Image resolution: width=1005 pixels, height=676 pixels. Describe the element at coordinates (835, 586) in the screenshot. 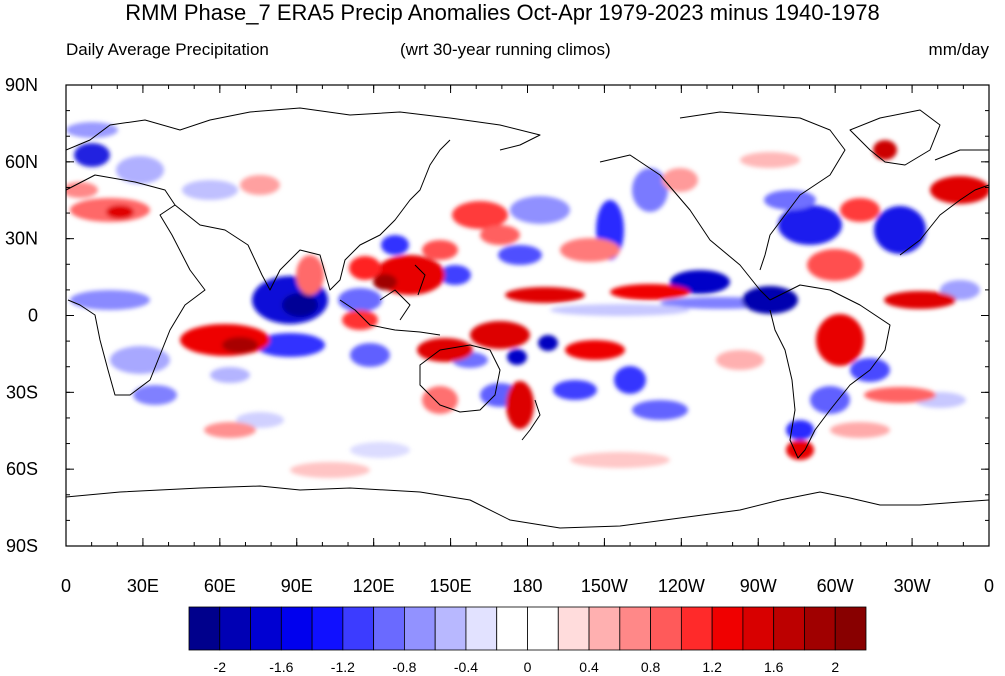

I see `lon-tick-label: 60W` at that location.